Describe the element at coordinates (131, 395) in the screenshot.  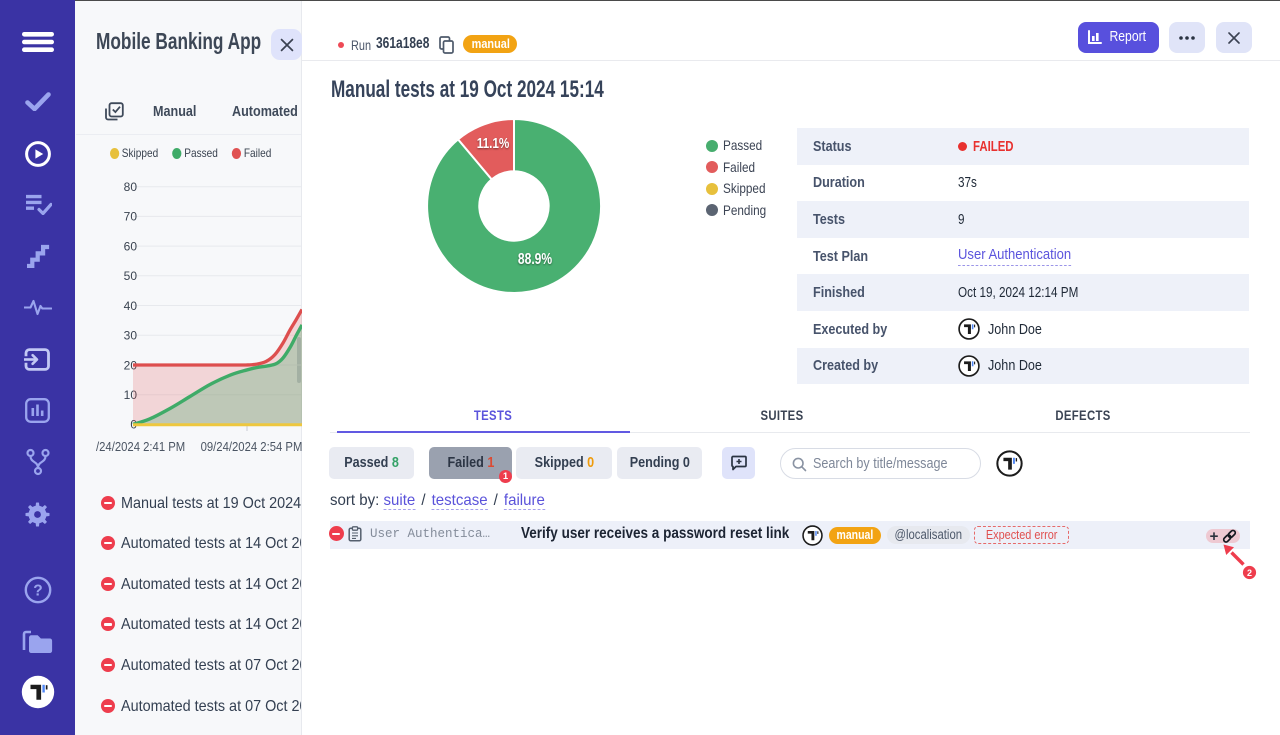
I see `svg-text: 10` at that location.